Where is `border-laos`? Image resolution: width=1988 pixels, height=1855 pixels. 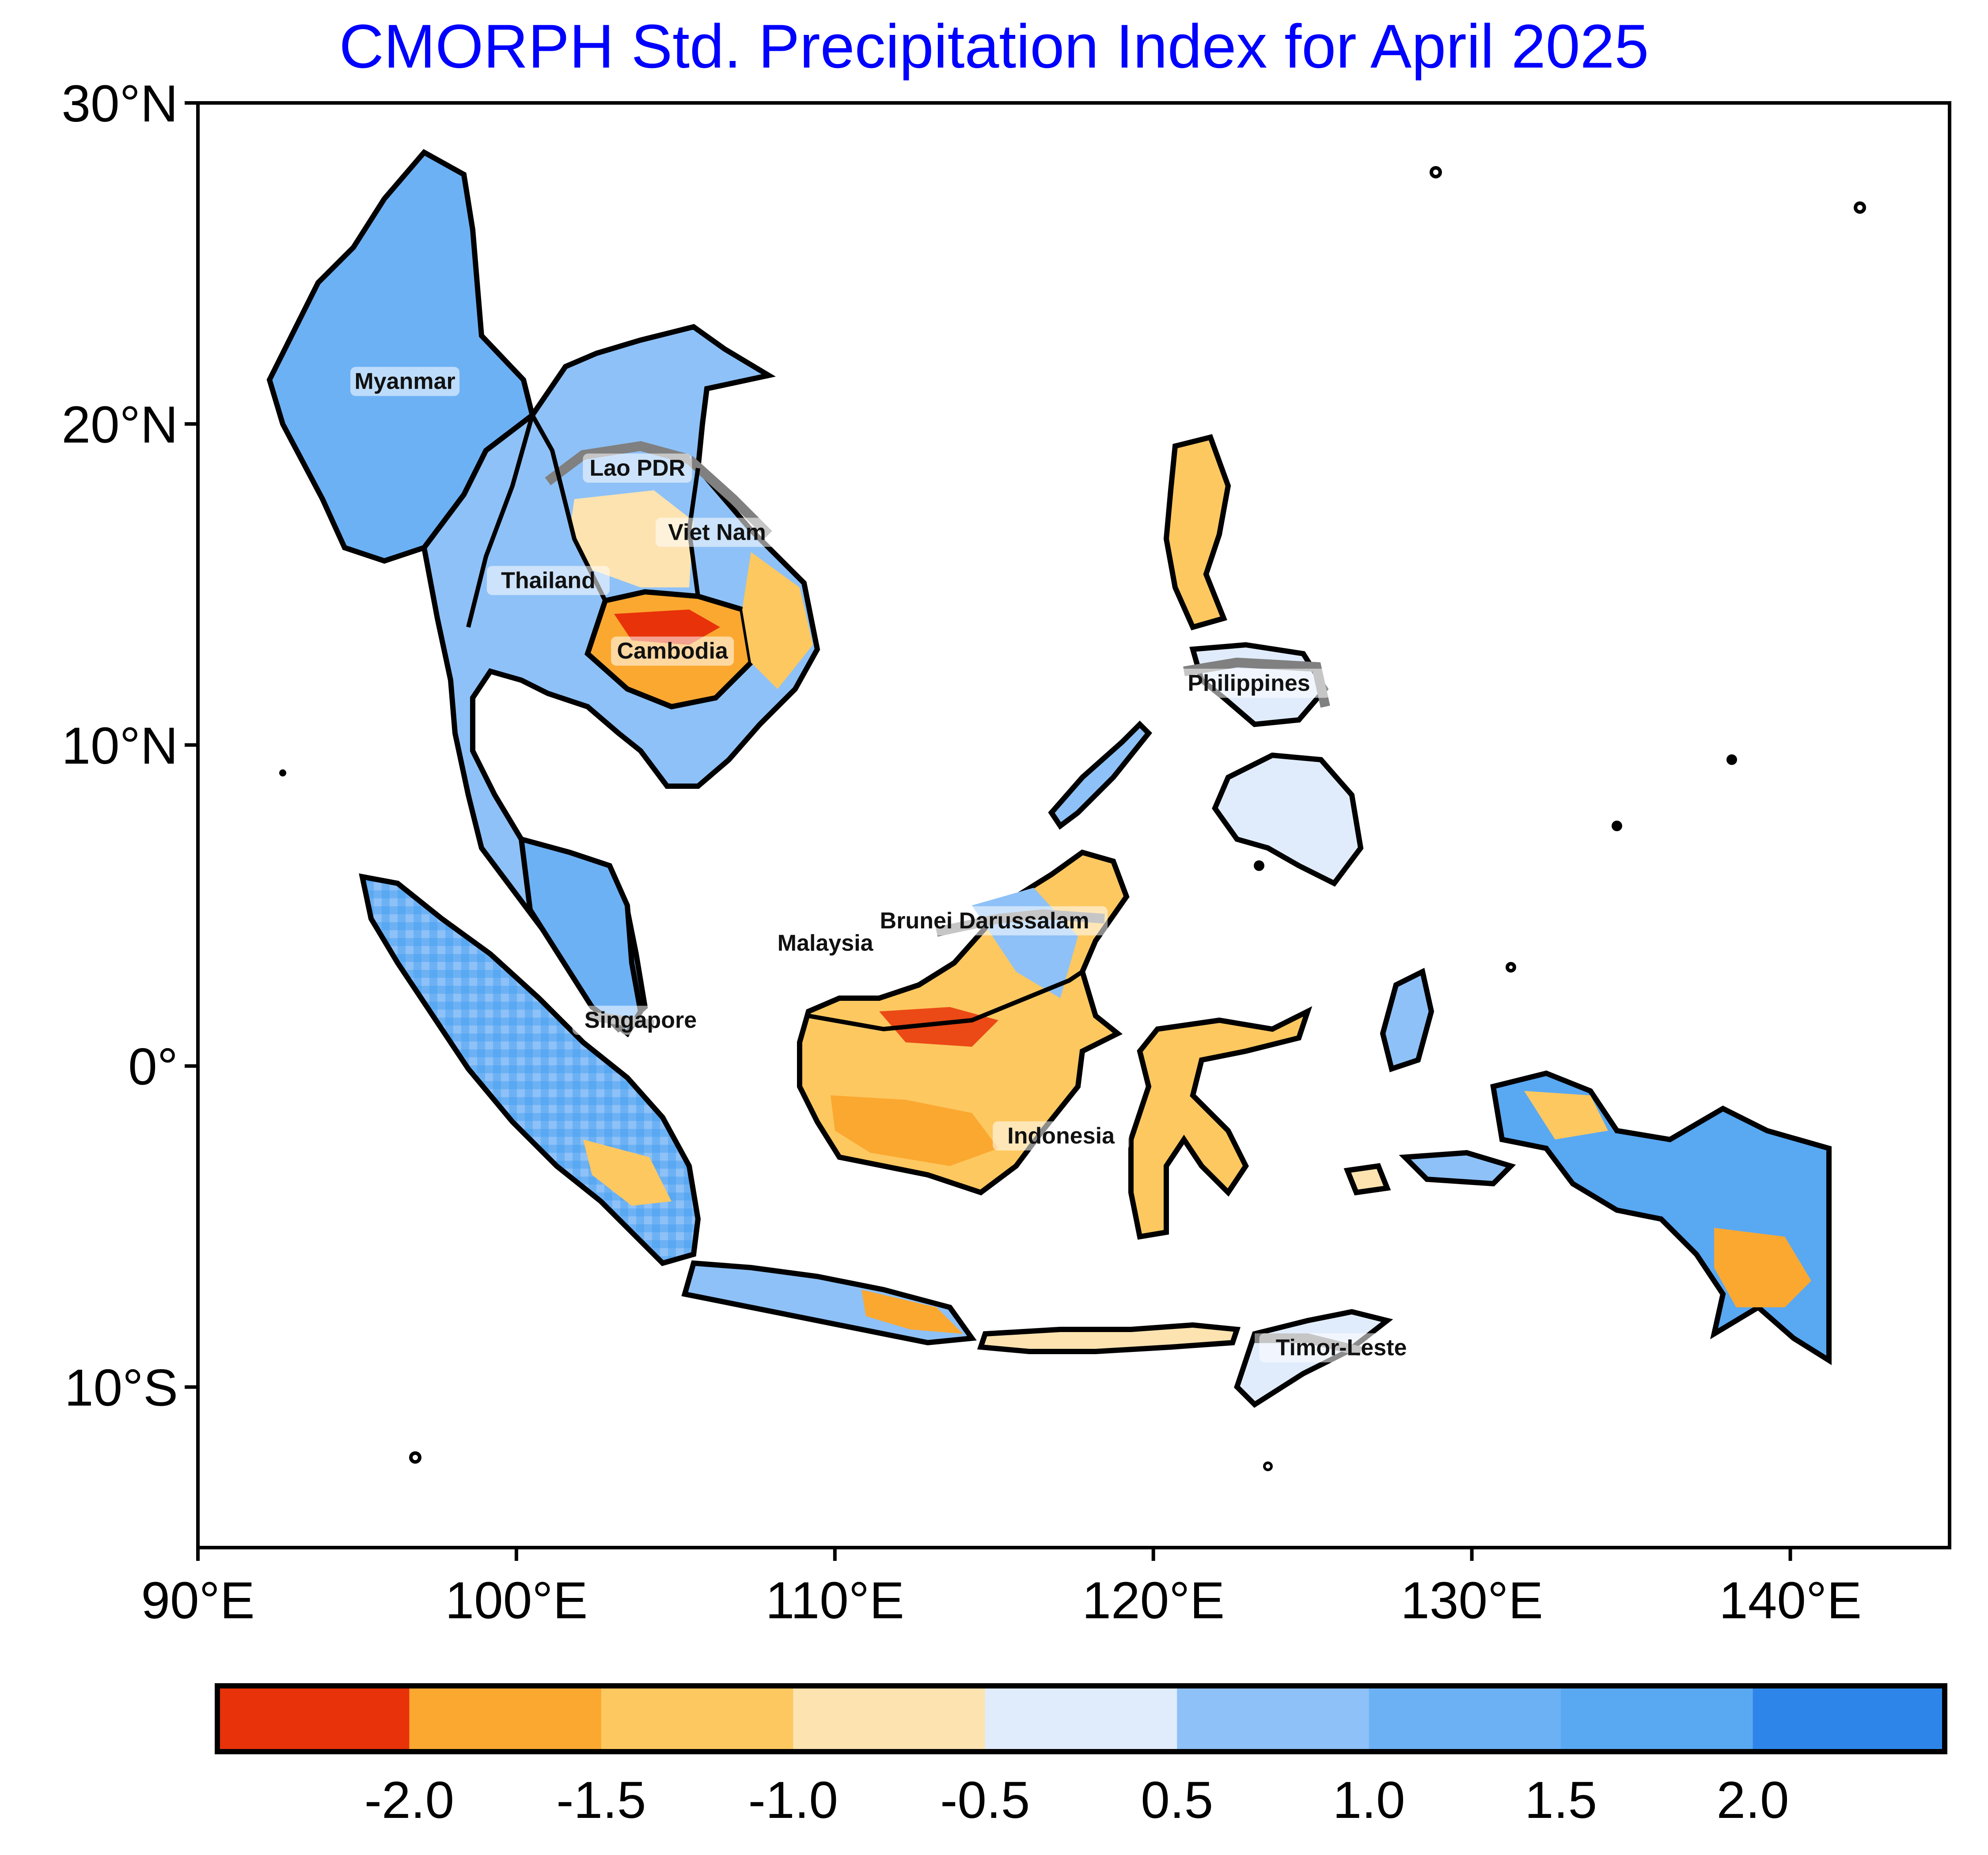
border-laos is located at coordinates (617, 463).